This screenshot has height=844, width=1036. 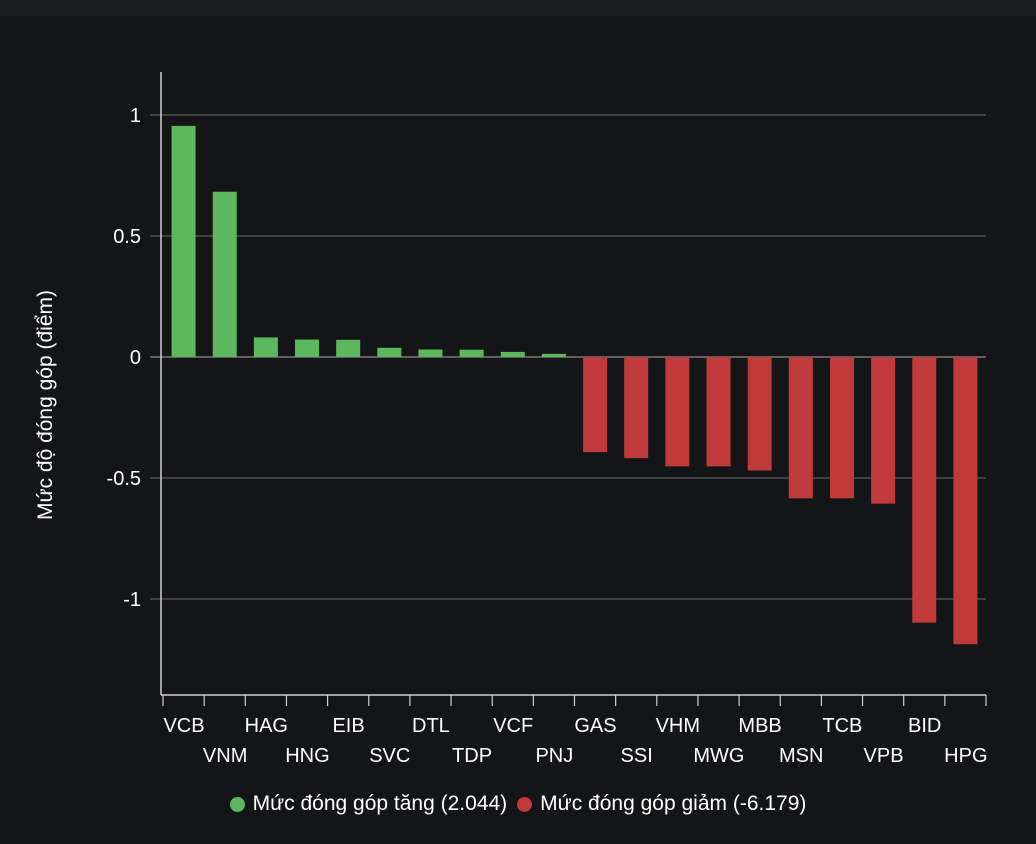 What do you see at coordinates (124, 479) in the screenshot?
I see `y-tick-label: -0.5` at bounding box center [124, 479].